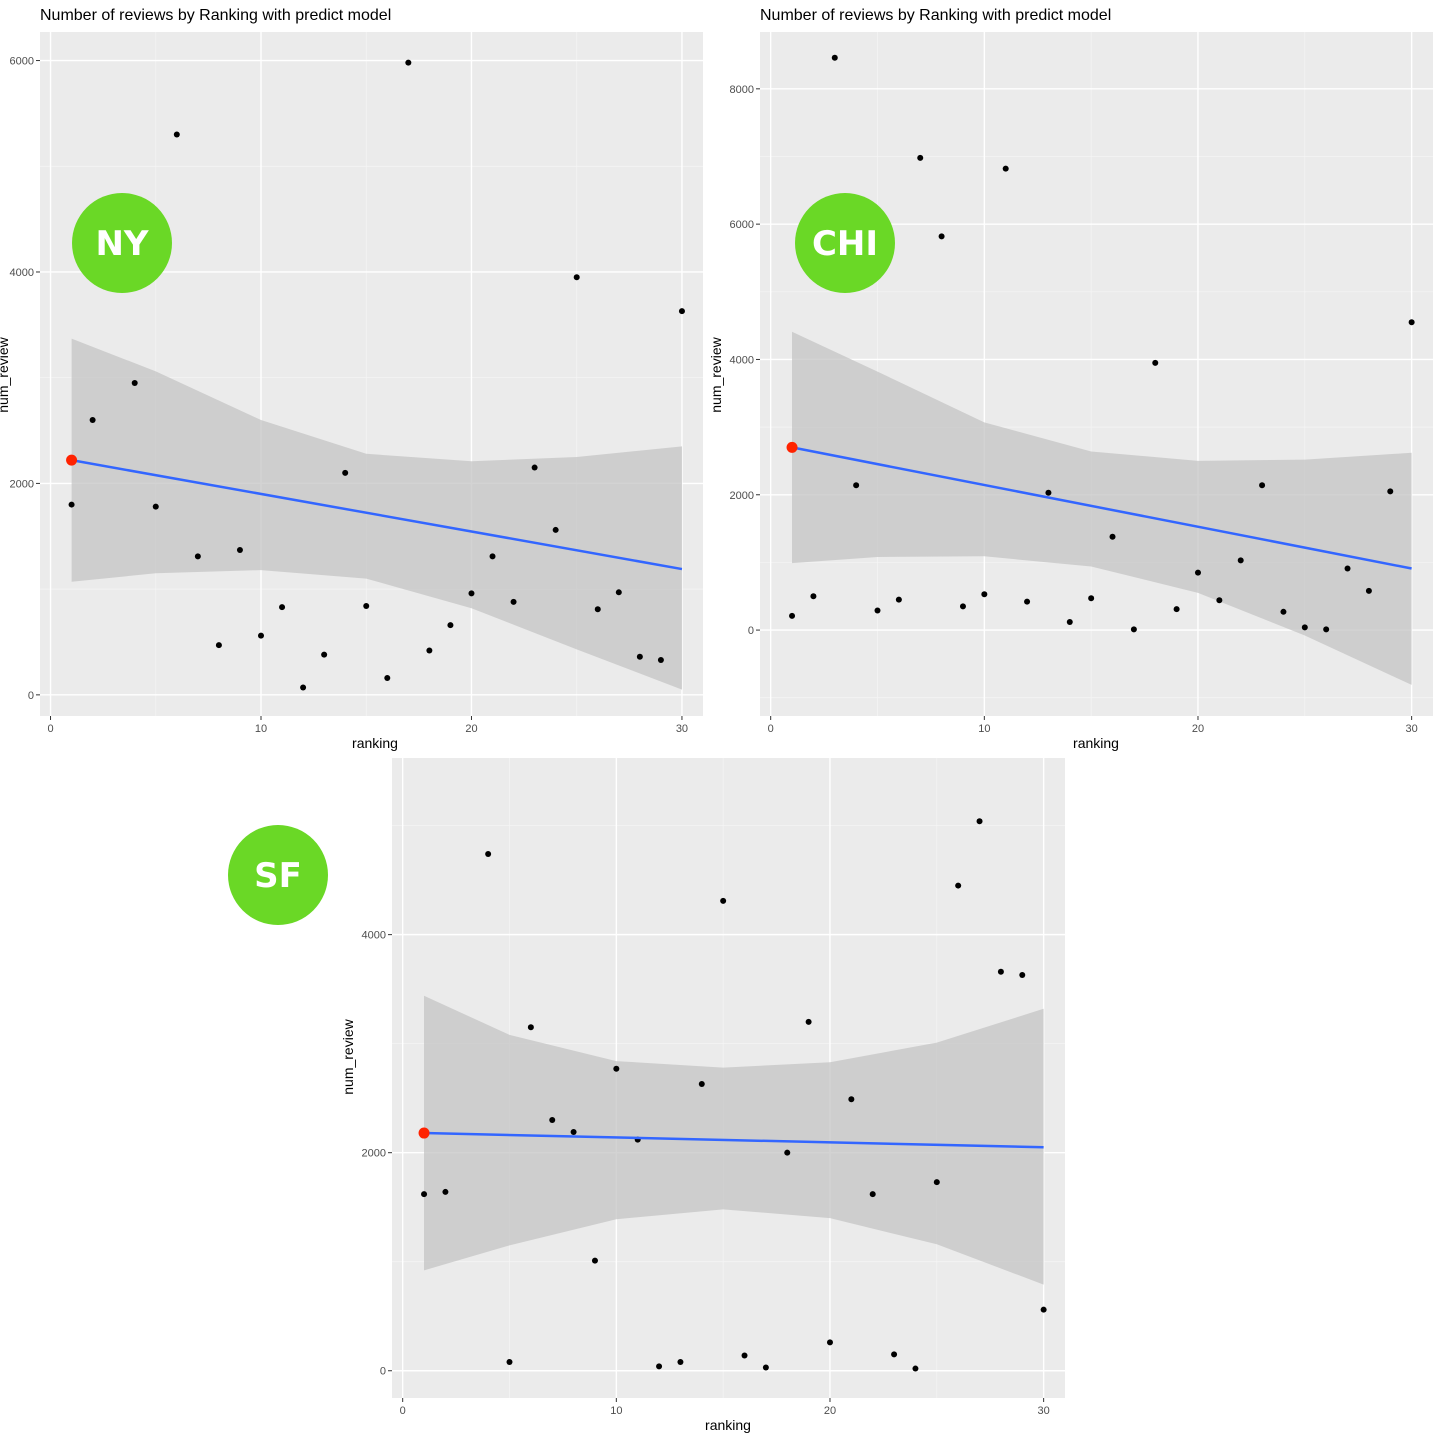 This screenshot has height=1440, width=1440. I want to click on city-badge-label: CHI, so click(845, 244).